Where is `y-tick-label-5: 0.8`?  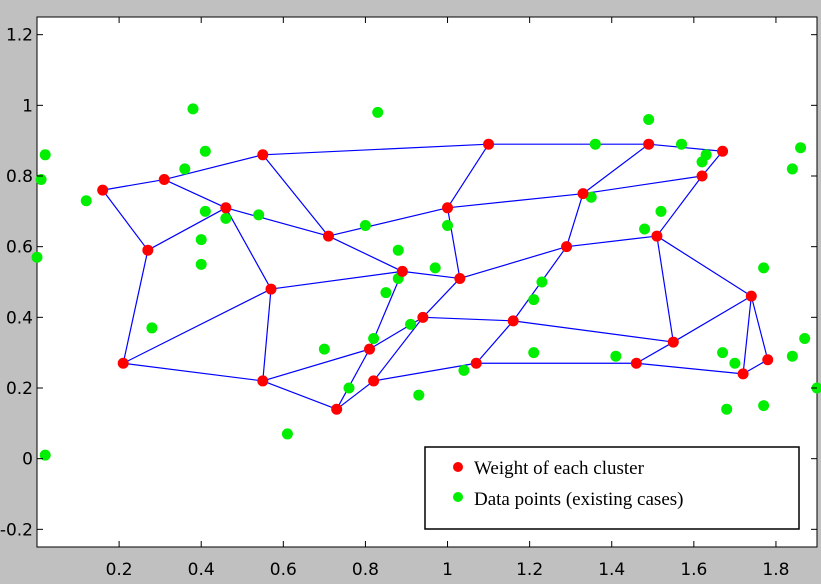
y-tick-label-5: 0.8 is located at coordinates (19, 177).